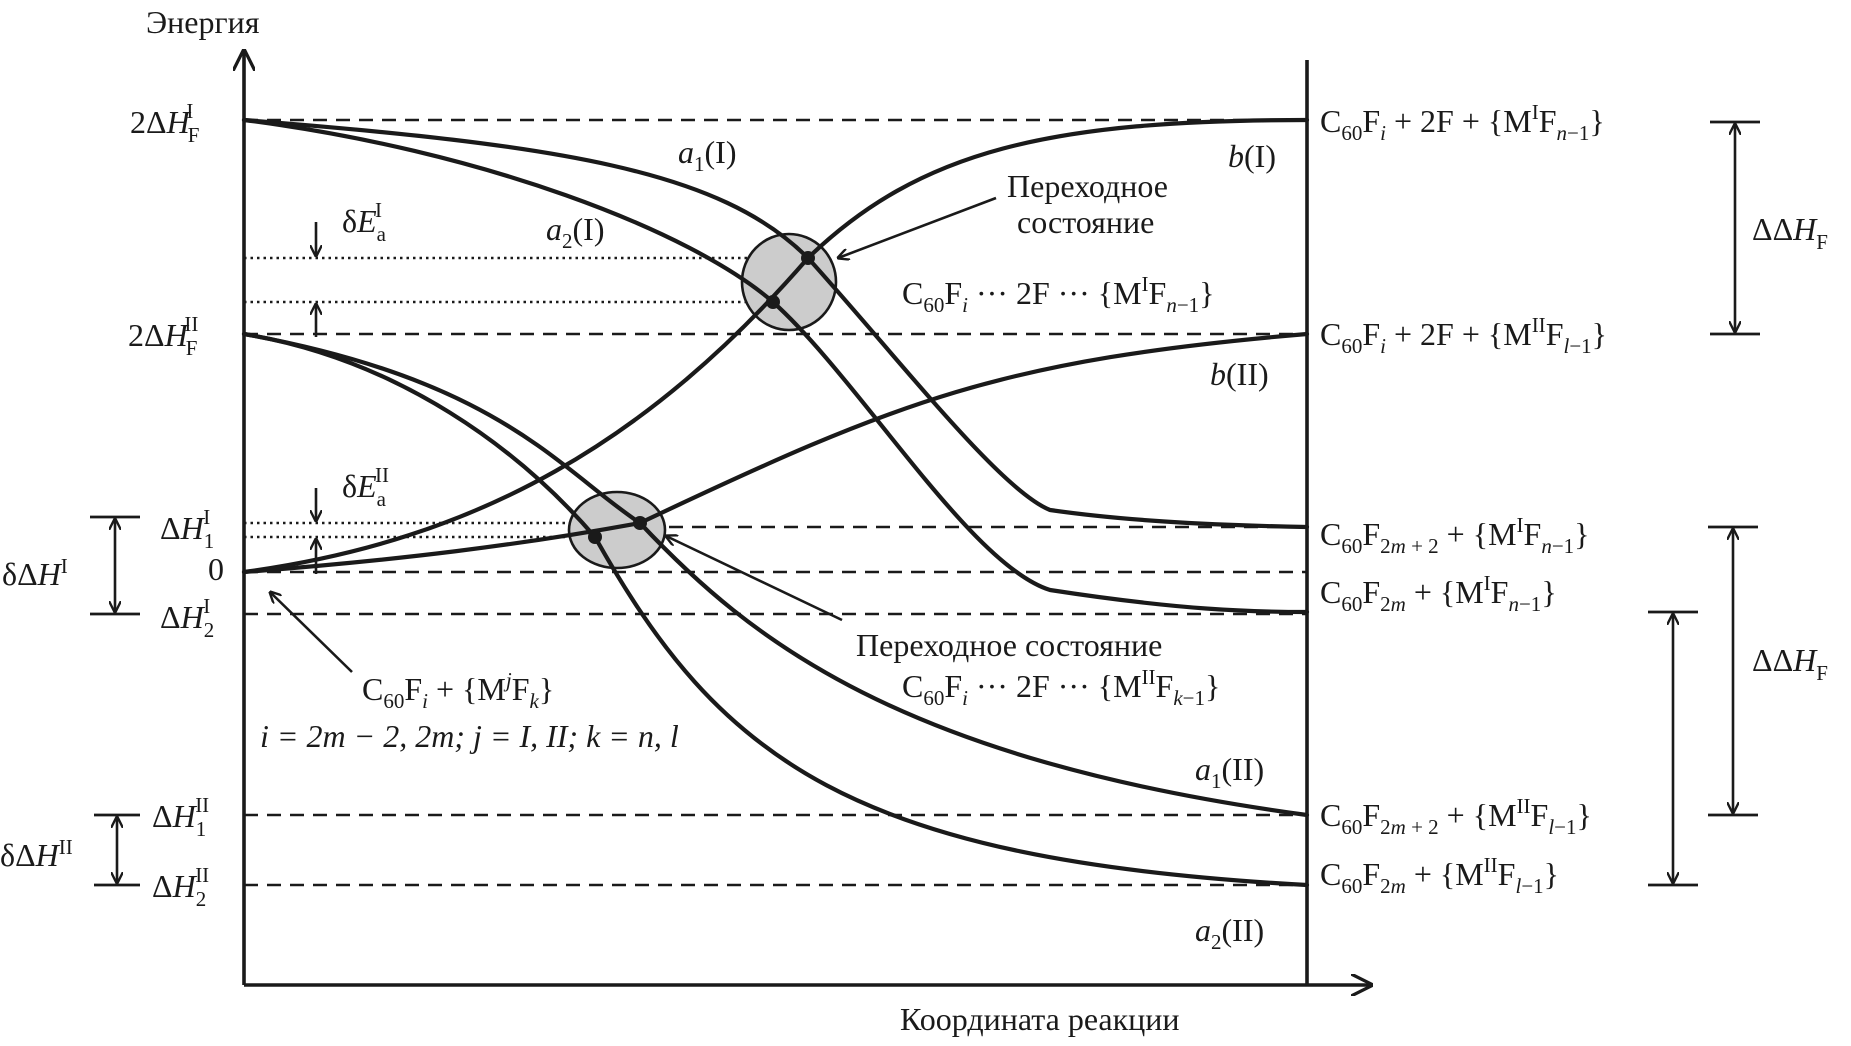 Image resolution: width=1851 pixels, height=1046 pixels. Describe the element at coordinates (1462, 122) in the screenshot. I see `right-level-1: C60Fi + 2F + {MIFn−1}` at that location.